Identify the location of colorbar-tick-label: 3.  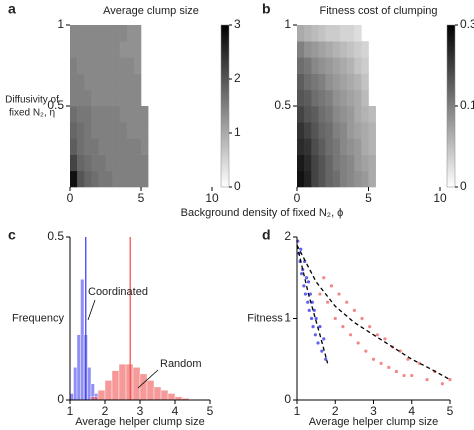
(237, 24).